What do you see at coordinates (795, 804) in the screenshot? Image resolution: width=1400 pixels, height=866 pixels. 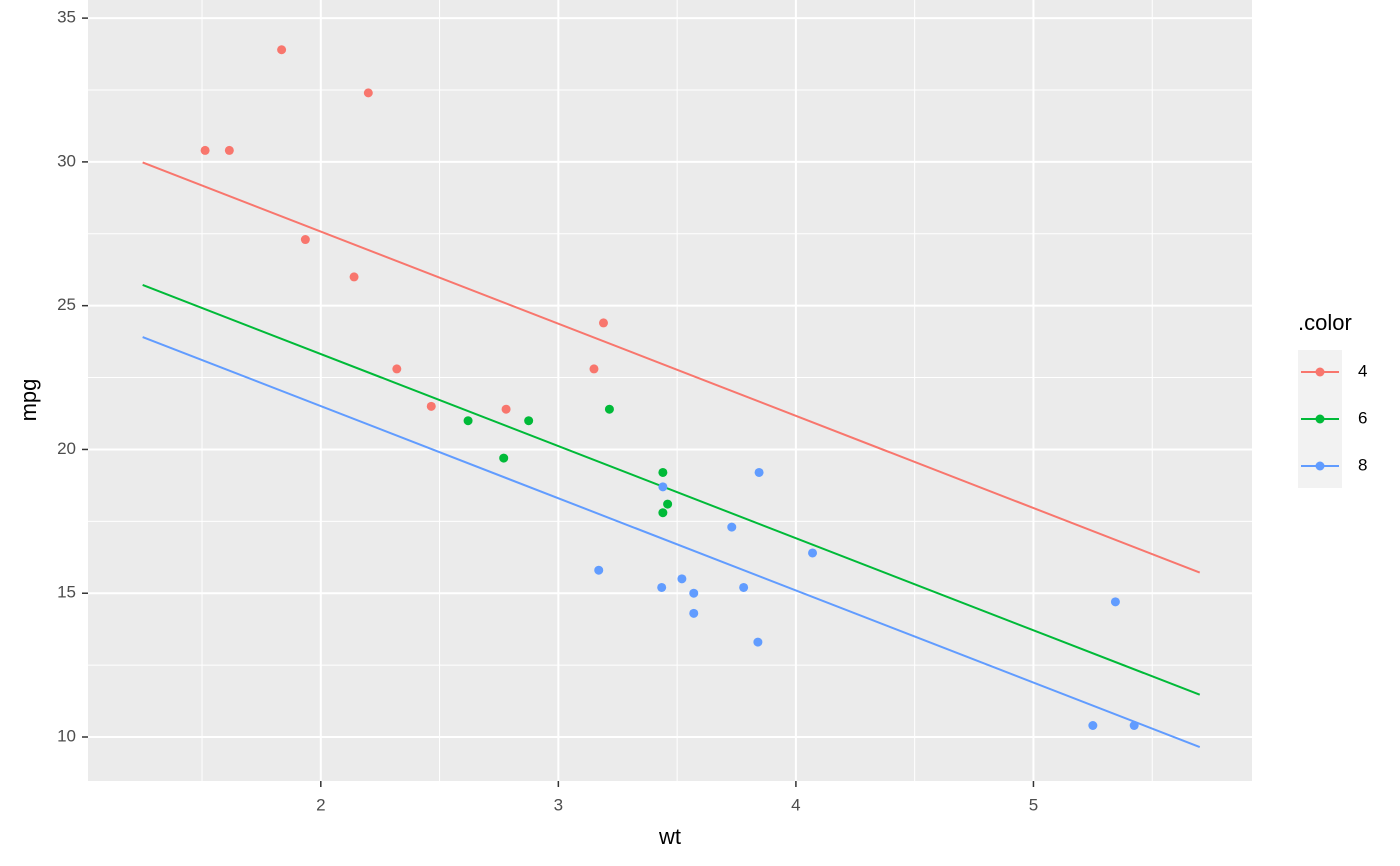 I see `x-tick-label: 4` at bounding box center [795, 804].